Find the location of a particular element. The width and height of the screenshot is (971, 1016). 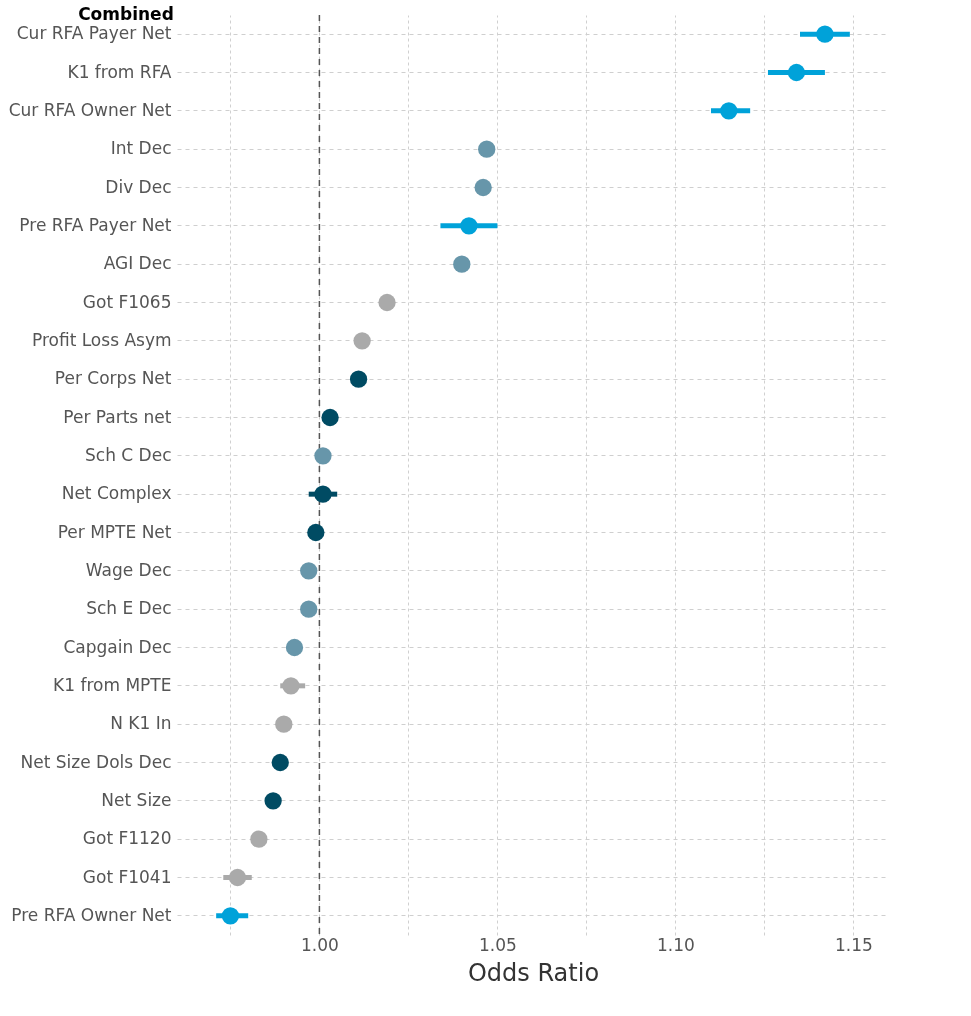

x-tick-label: 1.00 is located at coordinates (319, 944).